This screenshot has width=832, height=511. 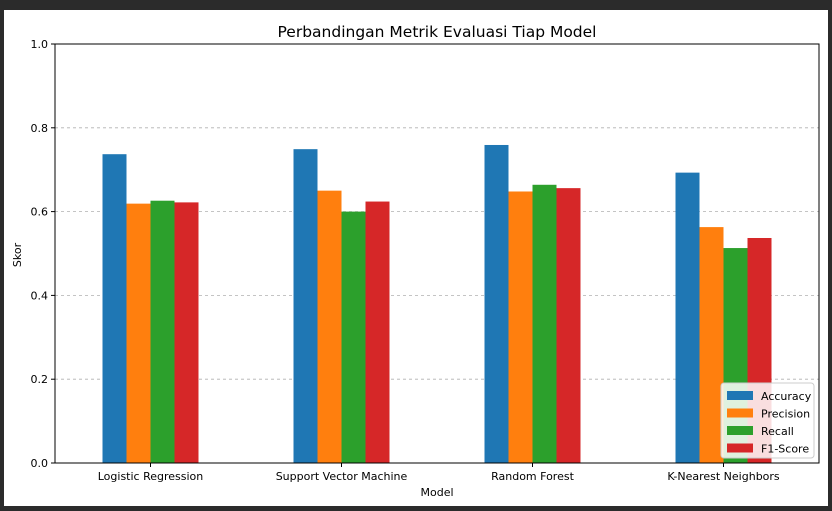 I want to click on legend-label: Precision, so click(x=785, y=414).